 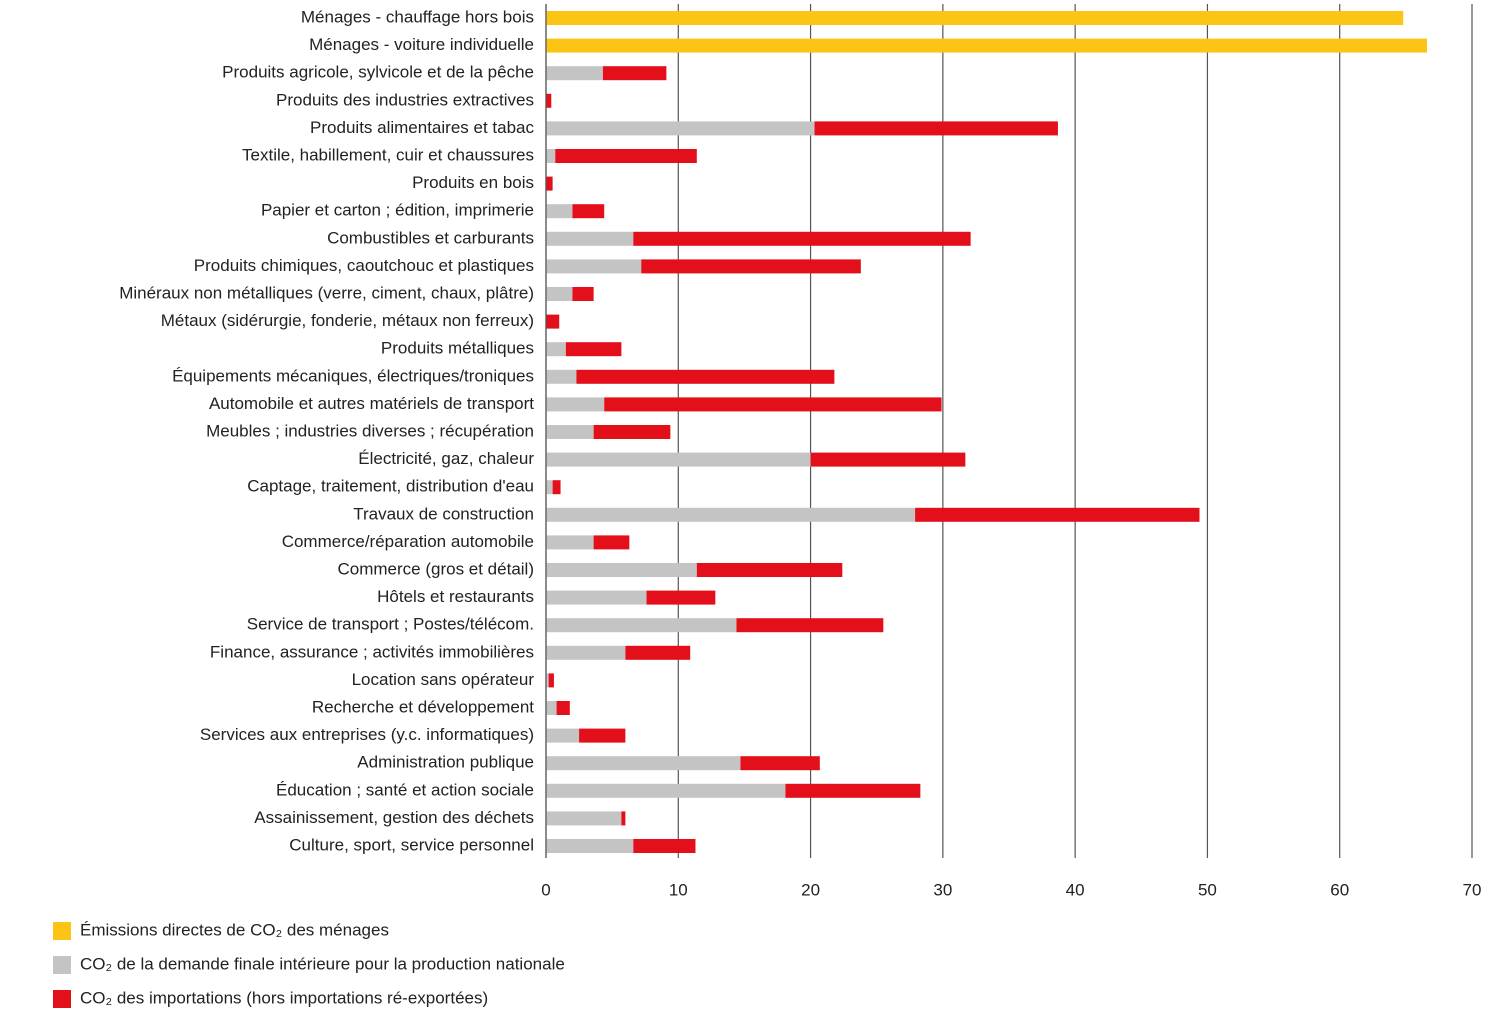 I want to click on y-tick-label: Produits en bois, so click(x=473, y=182).